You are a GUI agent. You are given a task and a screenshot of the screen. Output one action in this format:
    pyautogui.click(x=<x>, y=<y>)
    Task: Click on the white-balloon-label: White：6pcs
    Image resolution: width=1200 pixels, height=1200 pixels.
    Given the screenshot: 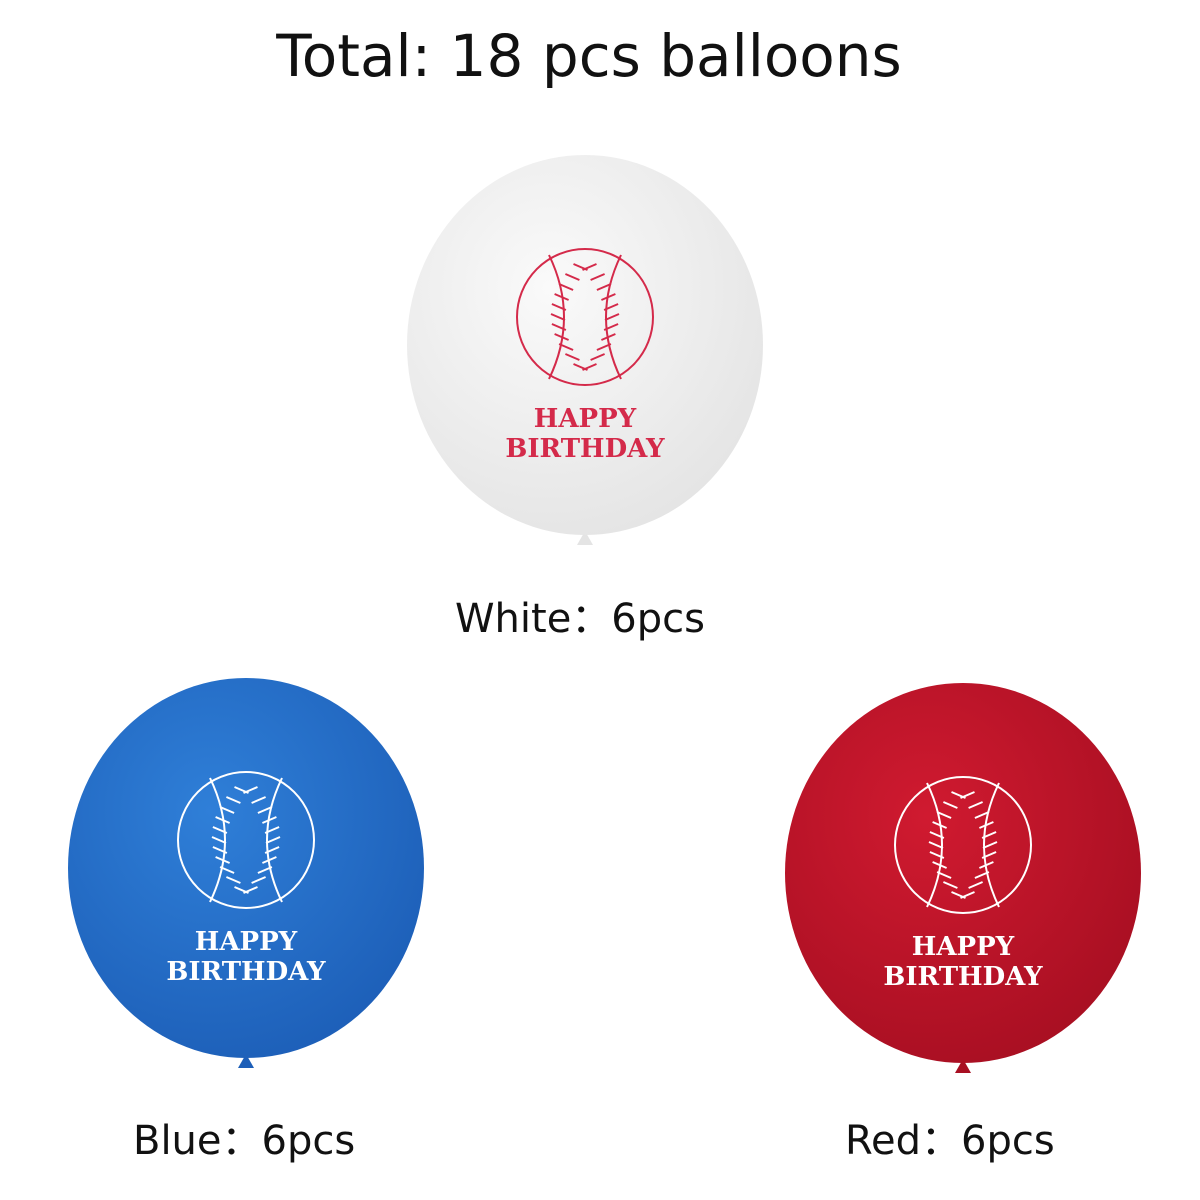 What is the action you would take?
    pyautogui.click(x=580, y=619)
    